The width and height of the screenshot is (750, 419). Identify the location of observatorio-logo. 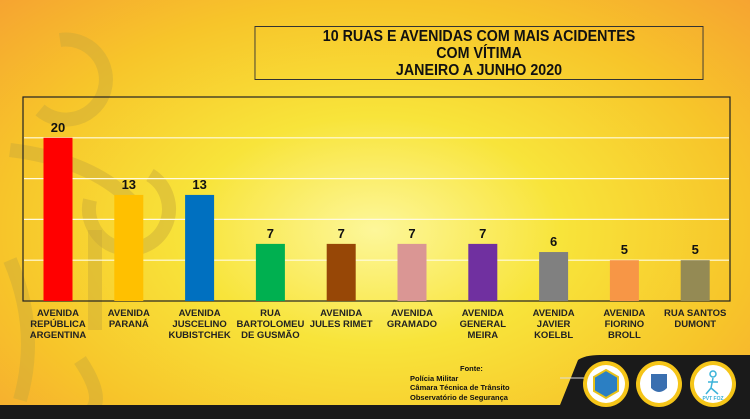
(606, 384).